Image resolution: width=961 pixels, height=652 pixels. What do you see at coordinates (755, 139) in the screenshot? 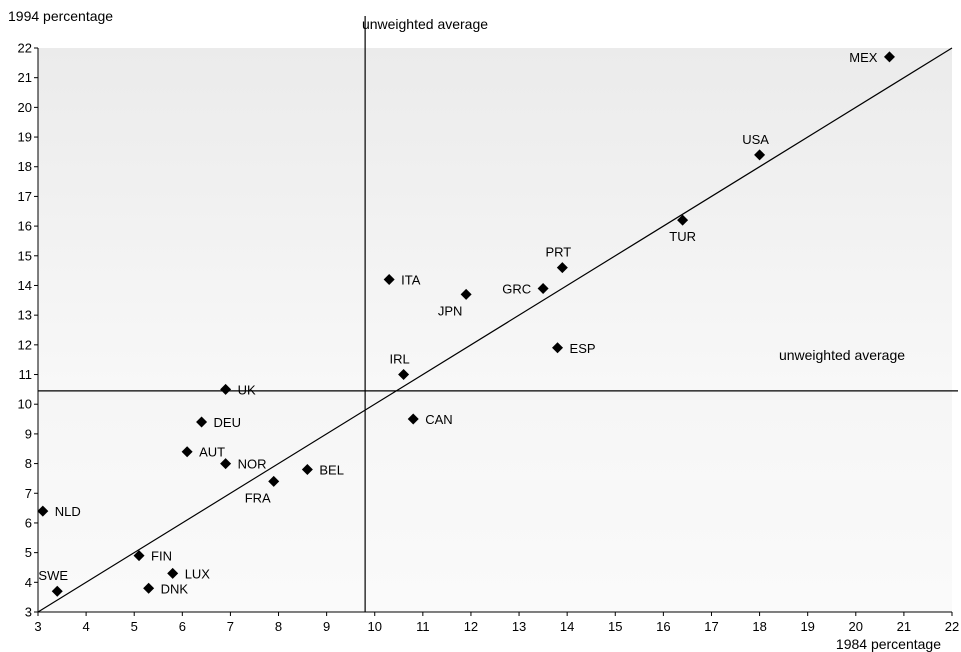
I see `point-label-usa: USA` at bounding box center [755, 139].